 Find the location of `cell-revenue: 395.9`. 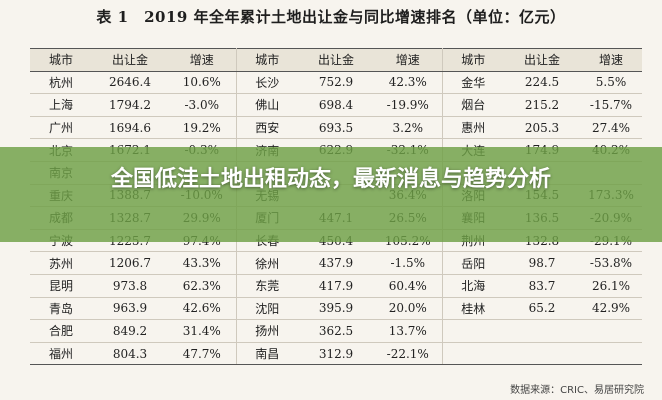

cell-revenue: 395.9 is located at coordinates (336, 308).